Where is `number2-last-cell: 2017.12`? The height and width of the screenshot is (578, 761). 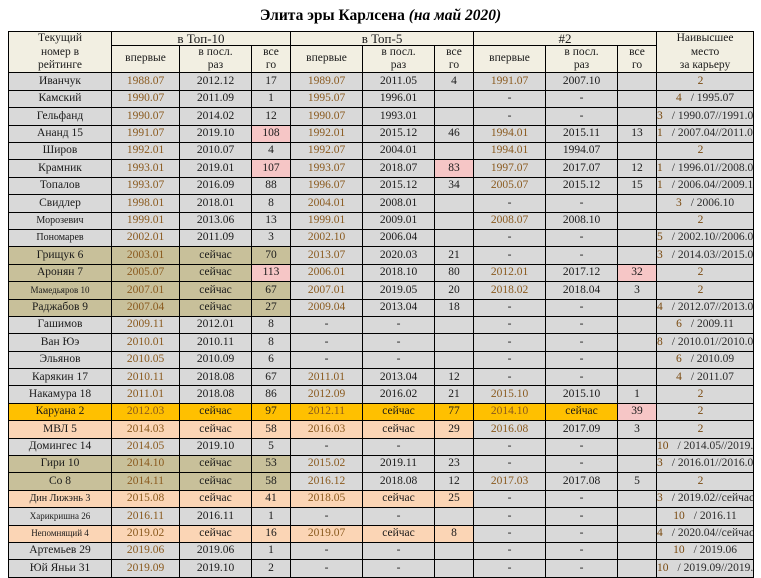
number2-last-cell: 2017.12 is located at coordinates (582, 273).